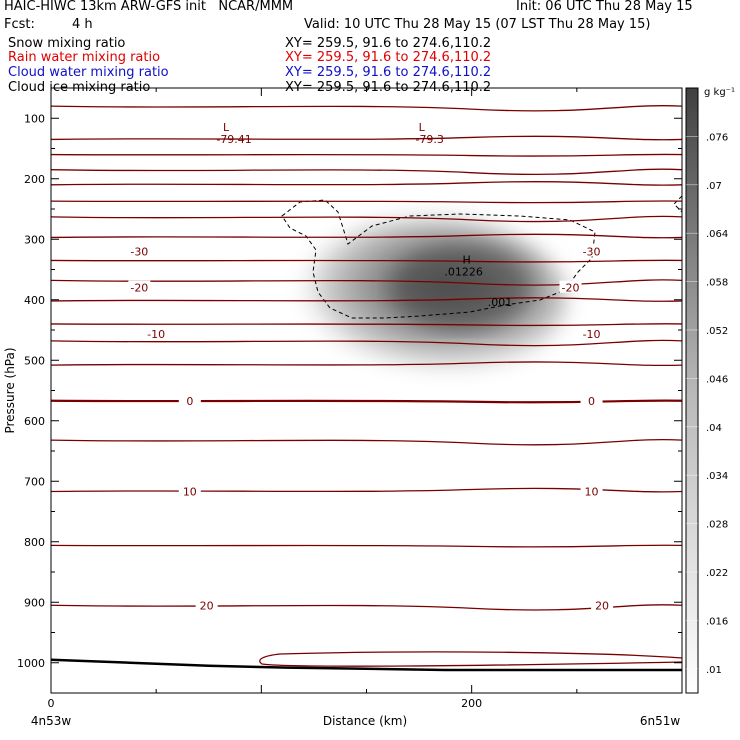 The image size is (740, 740). What do you see at coordinates (471, 703) in the screenshot?
I see `x-tick-label: 200` at bounding box center [471, 703].